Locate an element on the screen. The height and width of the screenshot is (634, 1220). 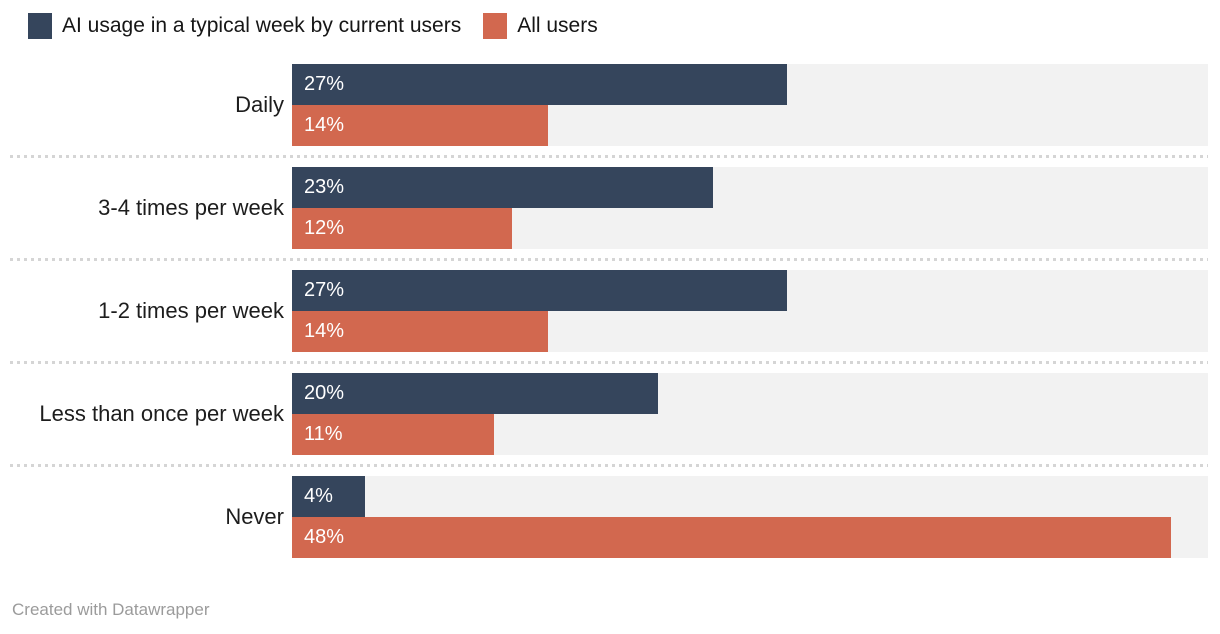
category-label: 1-2 times per week is located at coordinates (191, 310).